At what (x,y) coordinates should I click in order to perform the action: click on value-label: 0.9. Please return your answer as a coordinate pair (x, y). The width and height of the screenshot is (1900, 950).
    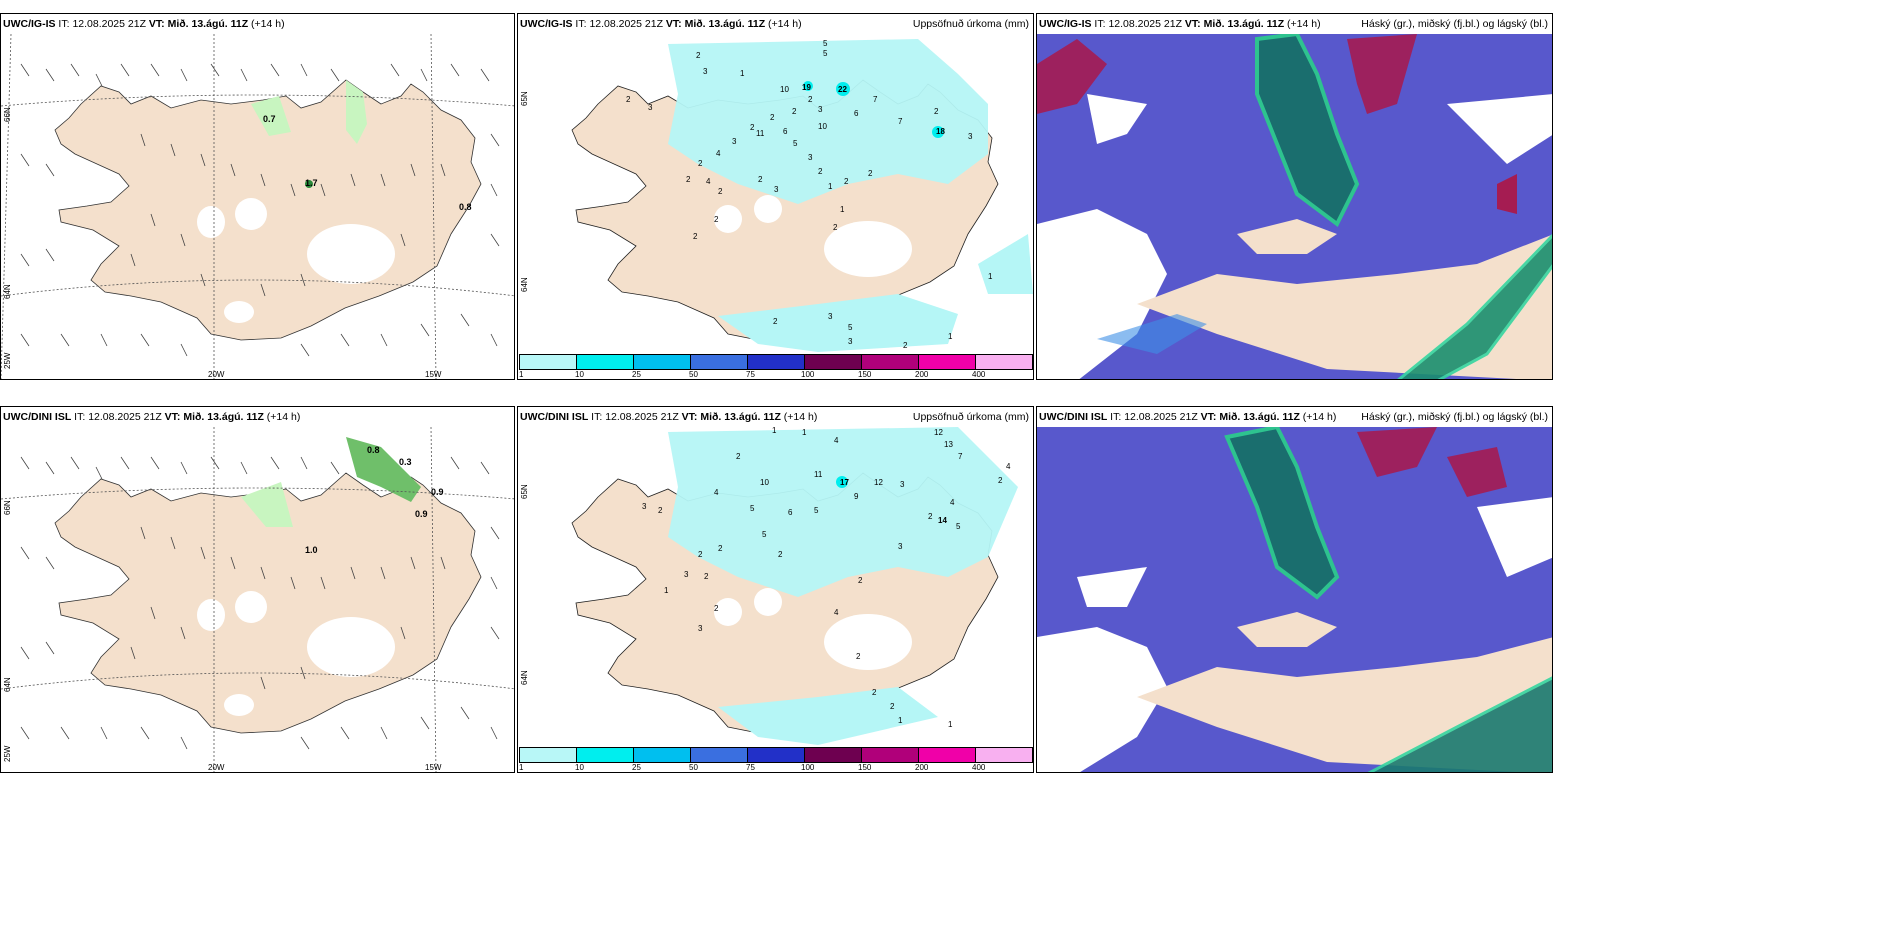
    Looking at the image, I should click on (421, 514).